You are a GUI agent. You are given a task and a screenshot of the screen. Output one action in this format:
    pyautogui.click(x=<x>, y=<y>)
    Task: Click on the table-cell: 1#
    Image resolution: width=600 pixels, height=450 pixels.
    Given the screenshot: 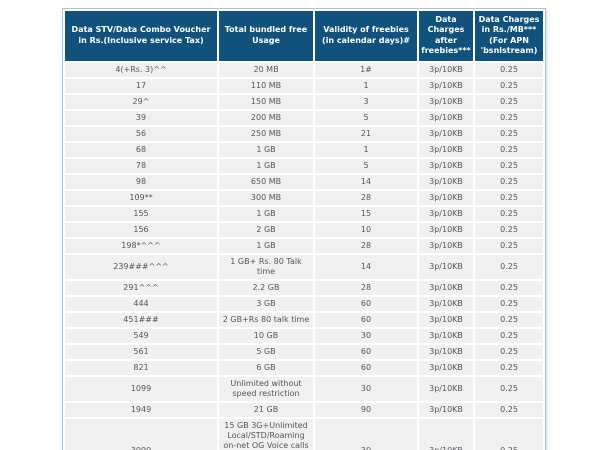 What is the action you would take?
    pyautogui.click(x=366, y=69)
    